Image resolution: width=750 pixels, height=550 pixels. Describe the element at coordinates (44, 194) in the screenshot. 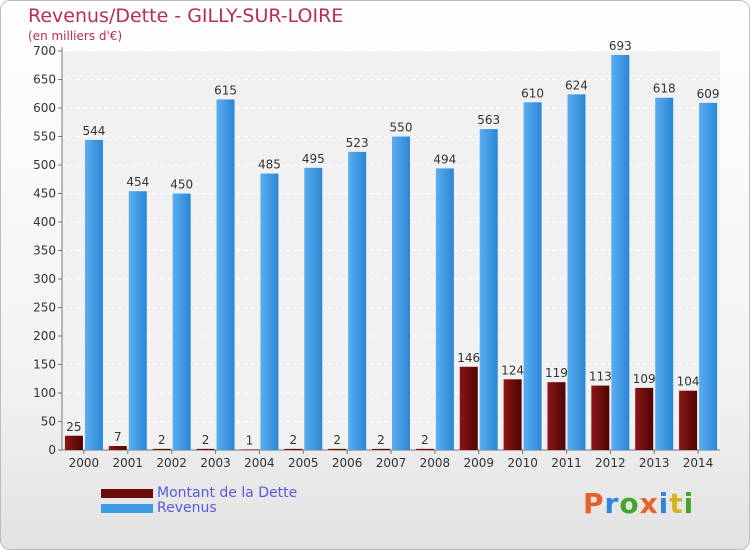

I see `y-tick-label: 450` at that location.